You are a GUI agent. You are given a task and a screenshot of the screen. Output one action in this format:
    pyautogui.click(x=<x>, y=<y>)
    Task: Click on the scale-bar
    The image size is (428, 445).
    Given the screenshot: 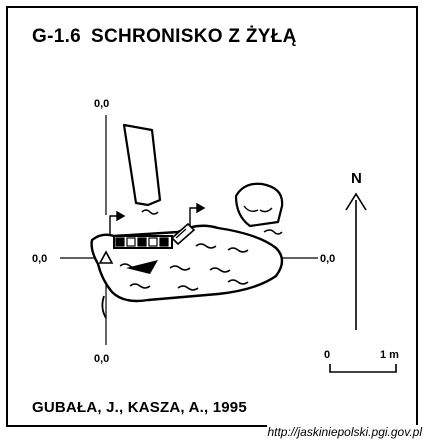 What is the action you would take?
    pyautogui.click(x=363, y=368)
    